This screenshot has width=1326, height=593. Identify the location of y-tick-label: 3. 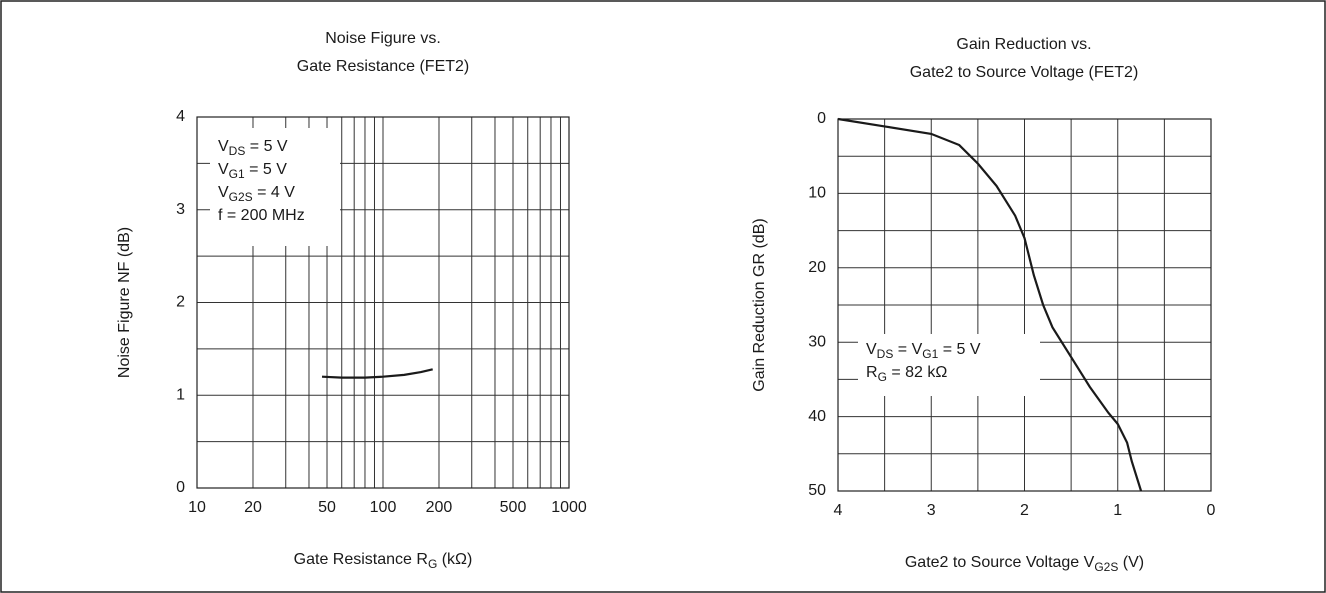
(180, 209).